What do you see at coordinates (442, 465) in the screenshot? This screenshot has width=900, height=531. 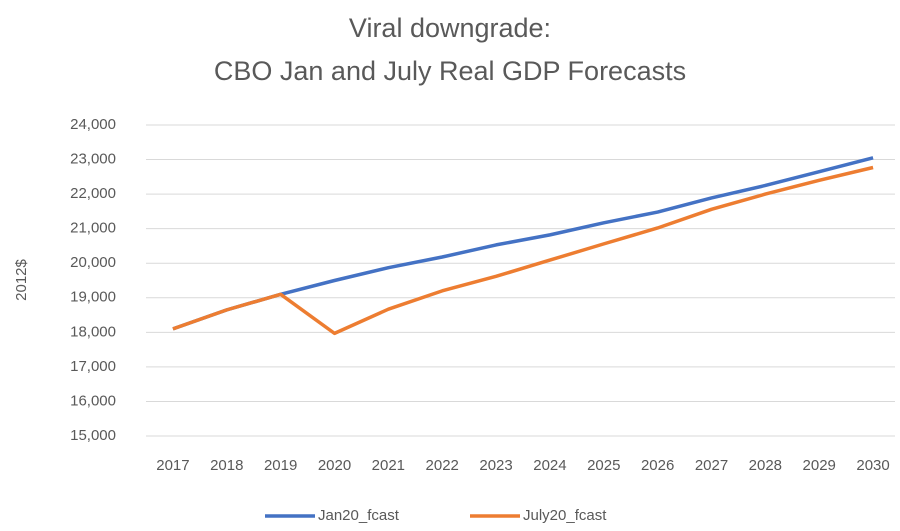 I see `x-tick-label: 2022` at bounding box center [442, 465].